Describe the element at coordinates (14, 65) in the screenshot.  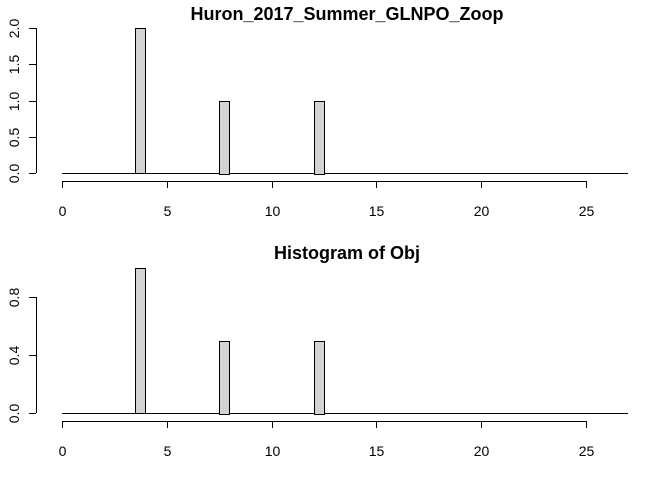
I see `y-tick-label: 1.5` at that location.